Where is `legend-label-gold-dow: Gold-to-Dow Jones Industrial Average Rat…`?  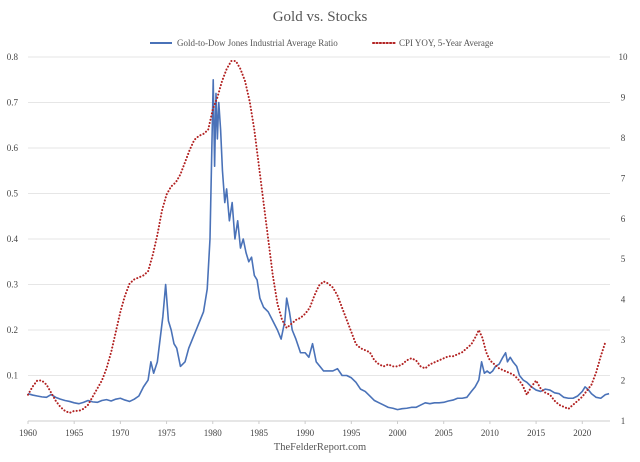
legend-label-gold-dow: Gold-to-Dow Jones Industrial Average Rat… is located at coordinates (257, 43).